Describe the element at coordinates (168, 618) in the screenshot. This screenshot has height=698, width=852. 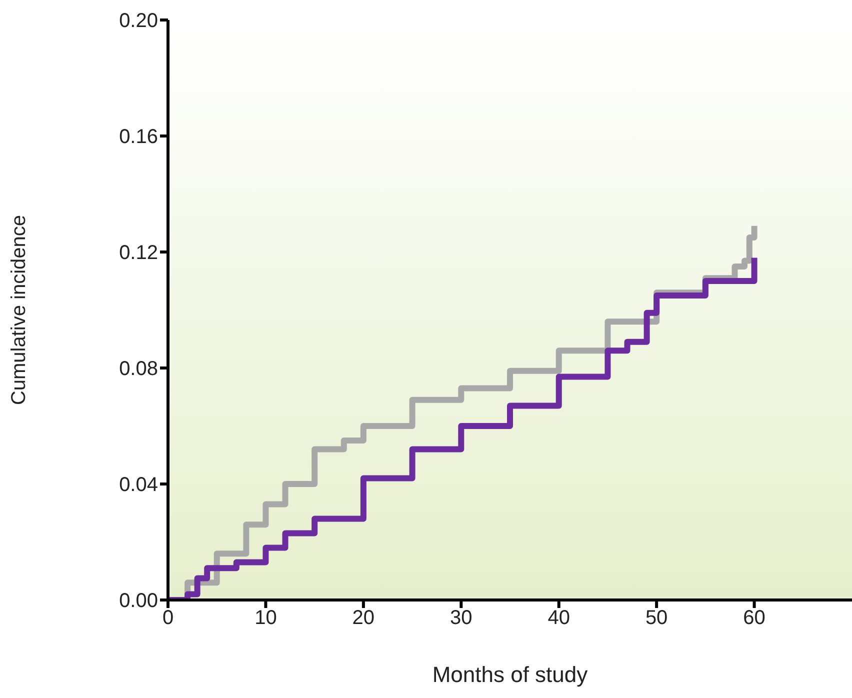
I see `x-tick-label: 0` at that location.